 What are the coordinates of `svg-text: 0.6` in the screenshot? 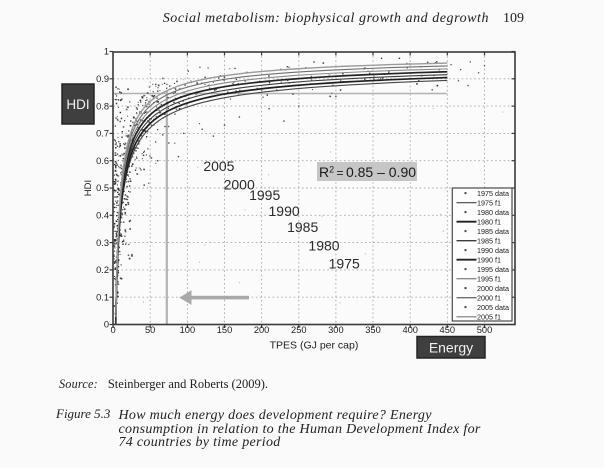 It's located at (102, 161).